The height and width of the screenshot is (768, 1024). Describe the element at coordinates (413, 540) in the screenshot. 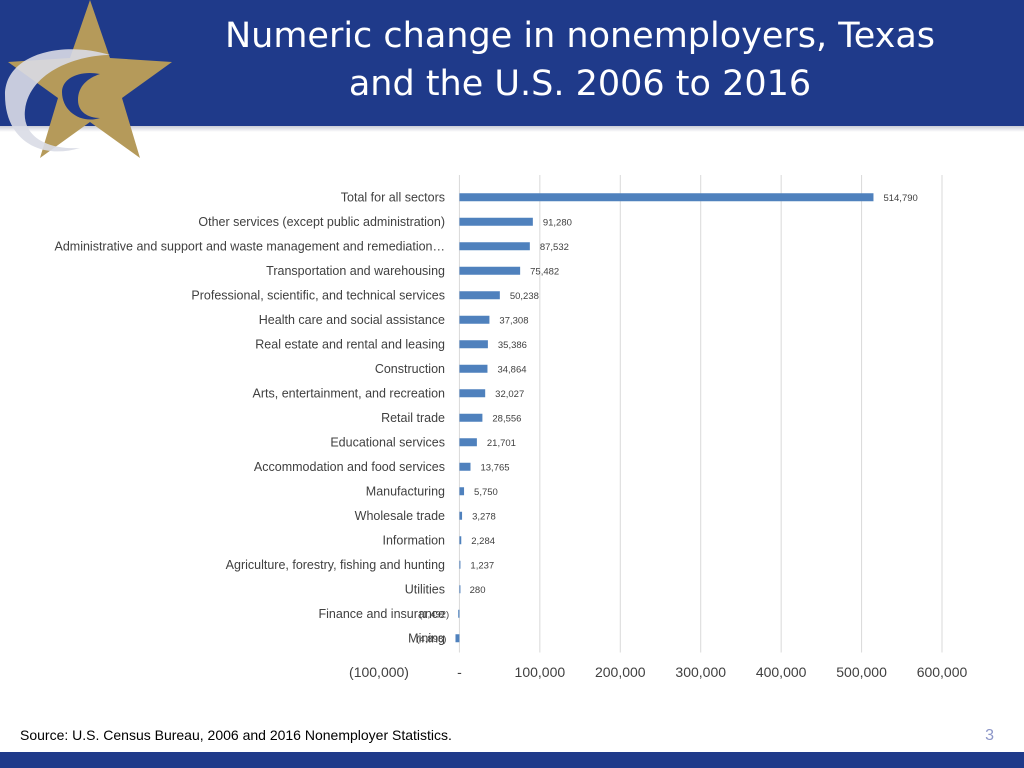

I see `category-label: Information` at that location.